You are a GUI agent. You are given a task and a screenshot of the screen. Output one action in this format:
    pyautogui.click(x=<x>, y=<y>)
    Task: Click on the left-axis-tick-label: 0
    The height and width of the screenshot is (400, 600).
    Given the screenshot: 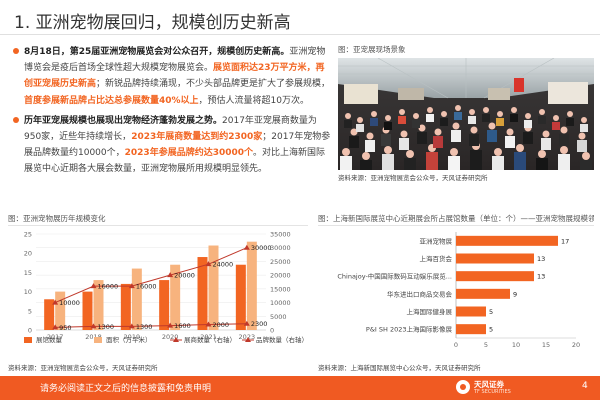 What is the action you would take?
    pyautogui.click(x=30, y=331)
    